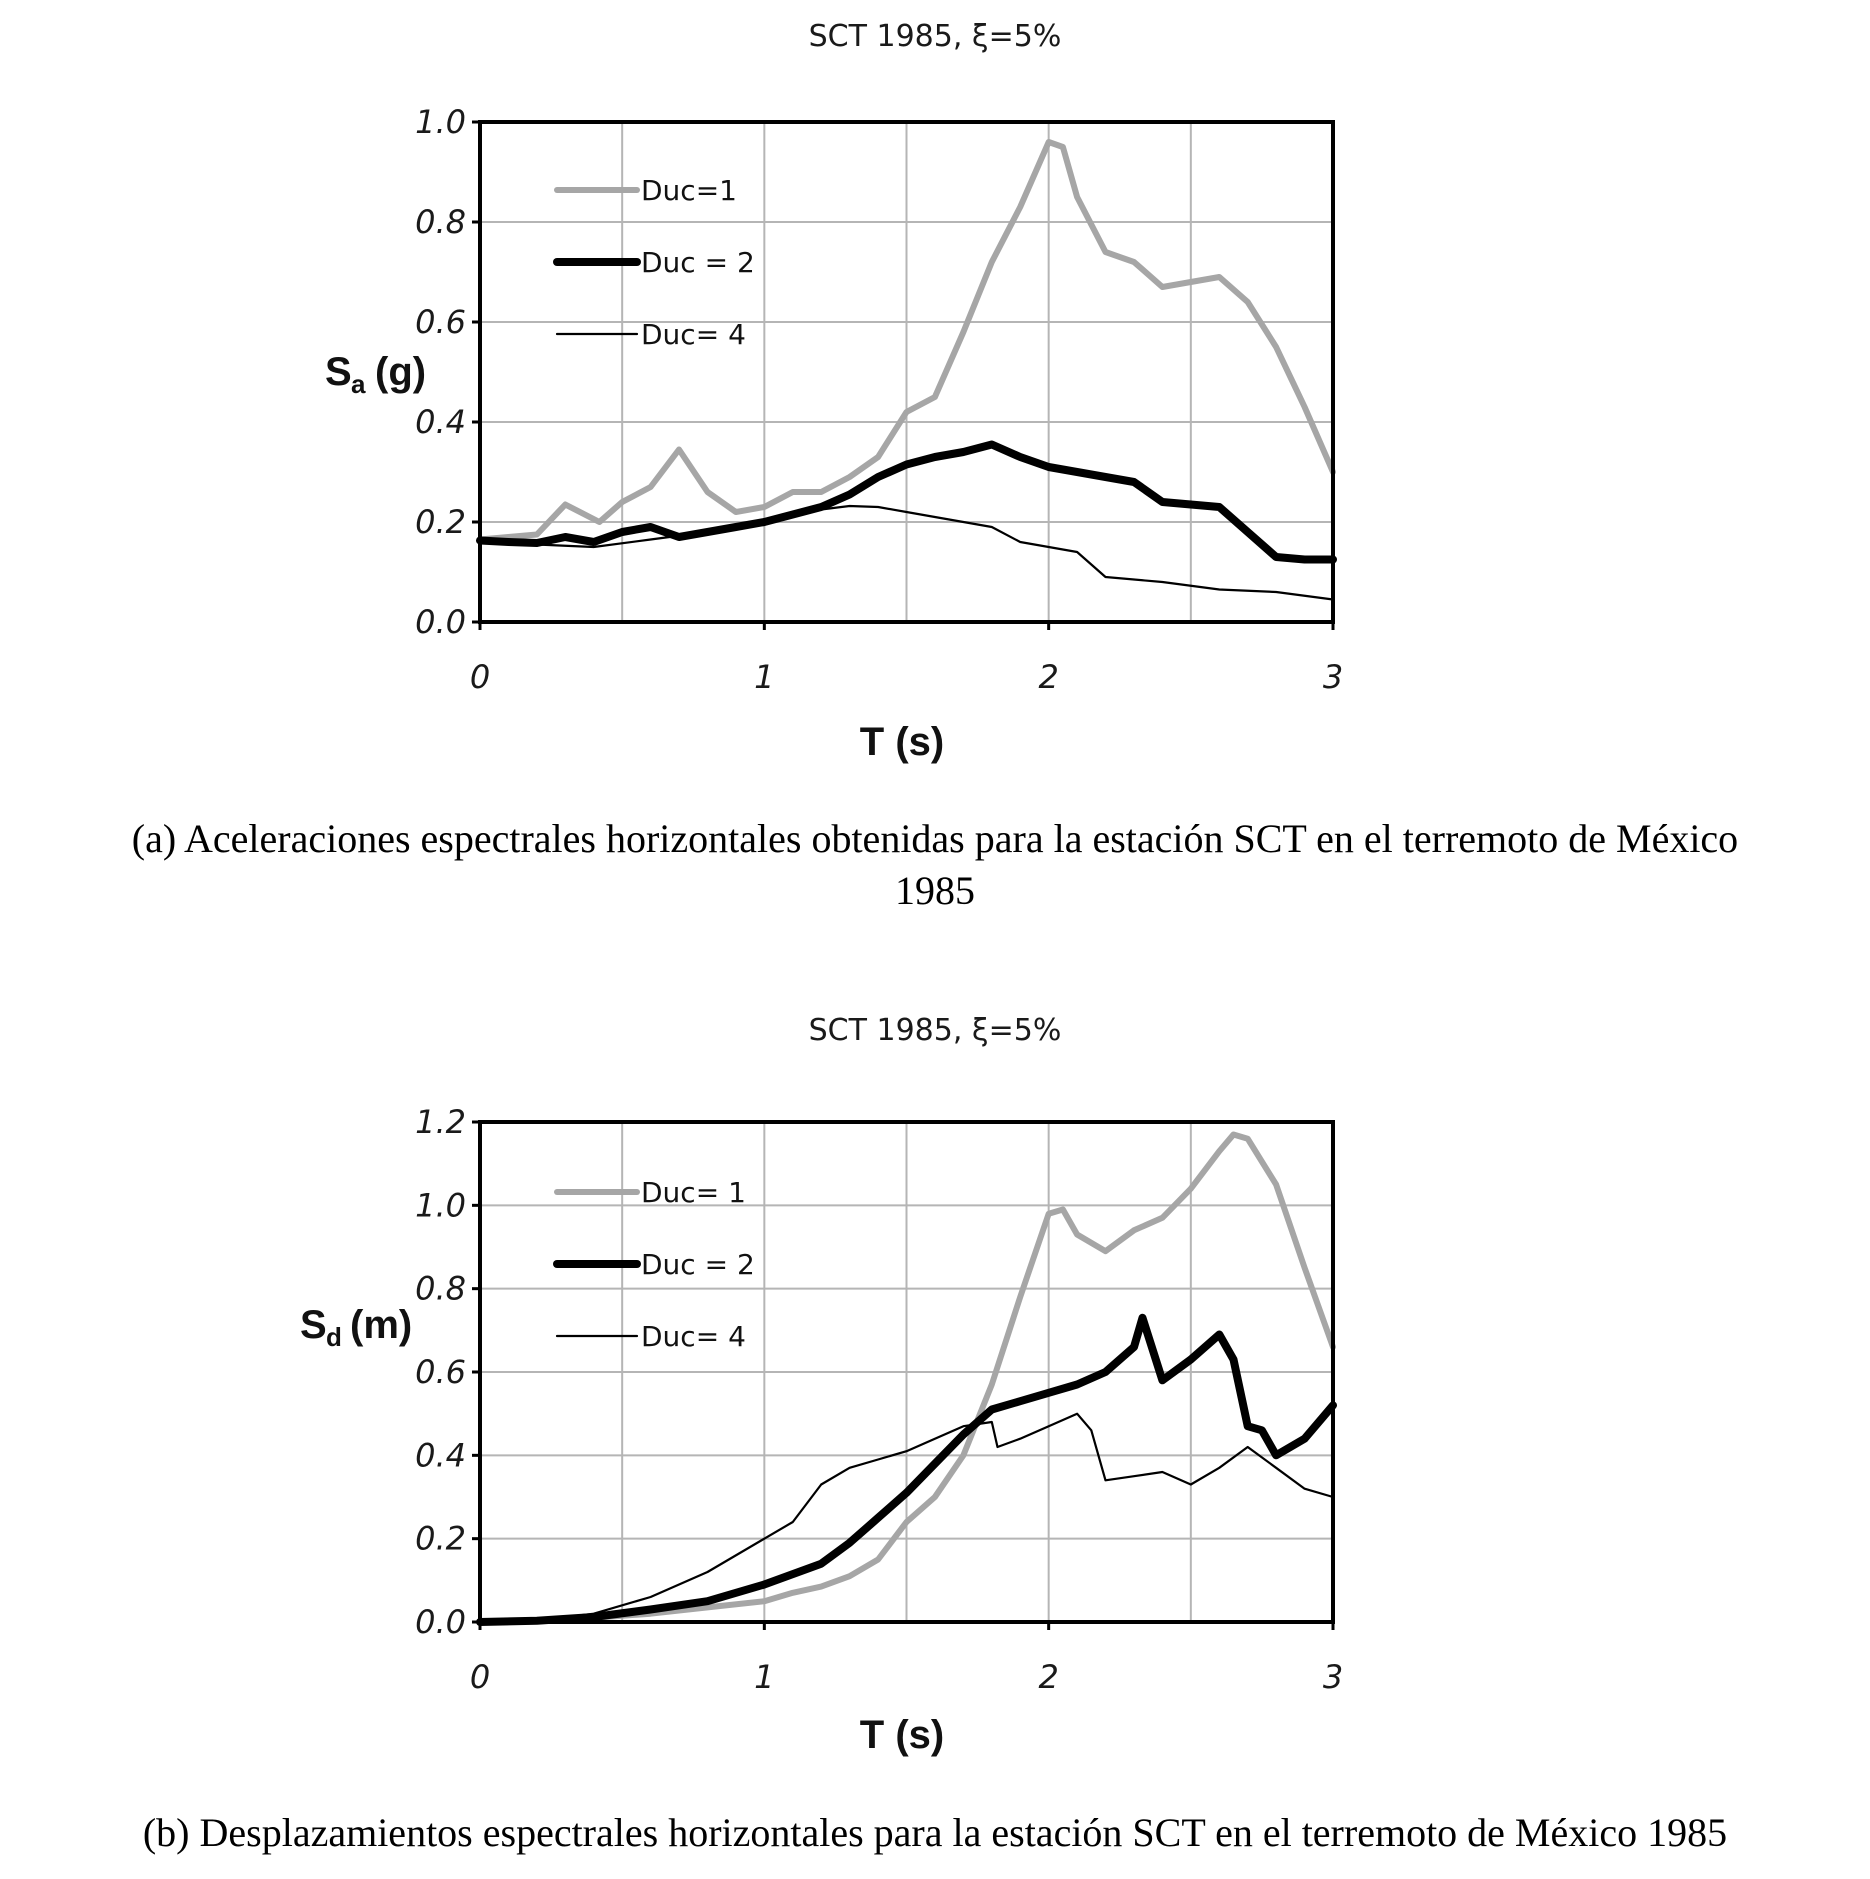 Image resolution: width=1870 pixels, height=1879 pixels. Describe the element at coordinates (764, 1677) in the screenshot. I see `chart-b-xtick-label: 1` at that location.